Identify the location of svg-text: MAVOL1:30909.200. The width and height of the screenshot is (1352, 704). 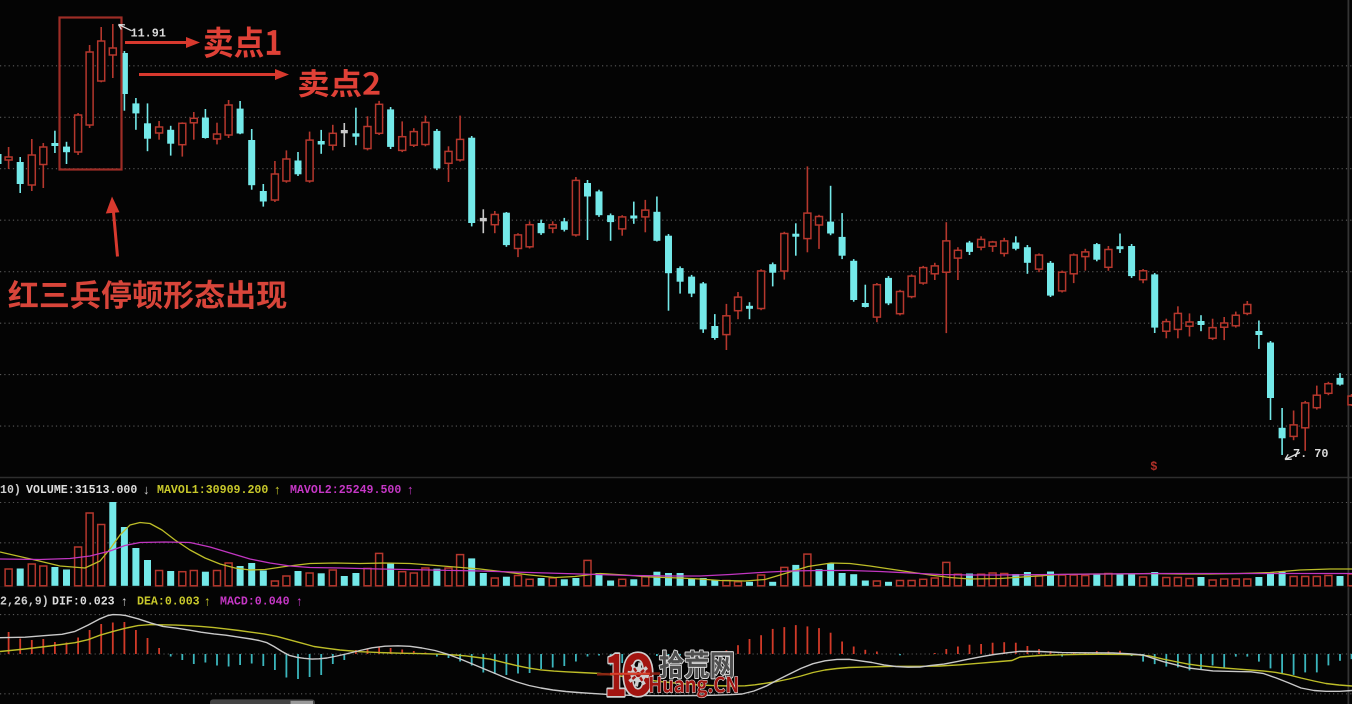
(212, 490).